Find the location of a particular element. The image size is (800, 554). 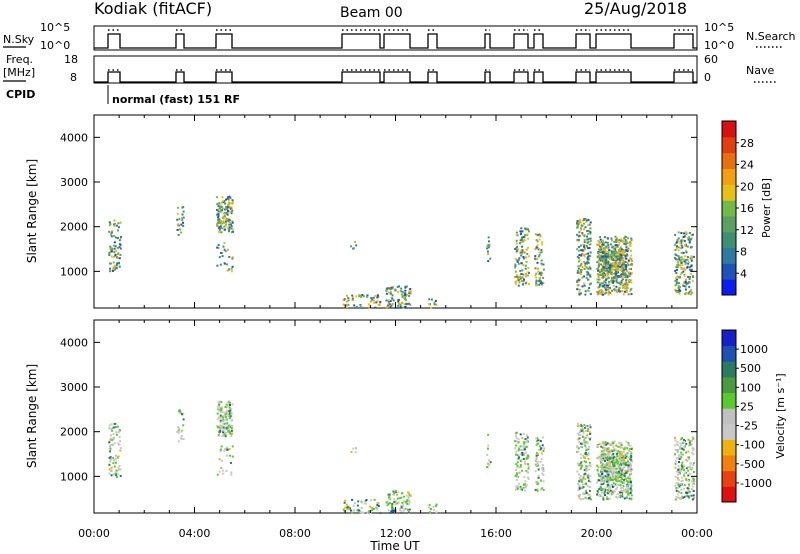

power-colorbar-label: Power [dB] is located at coordinates (766, 208).